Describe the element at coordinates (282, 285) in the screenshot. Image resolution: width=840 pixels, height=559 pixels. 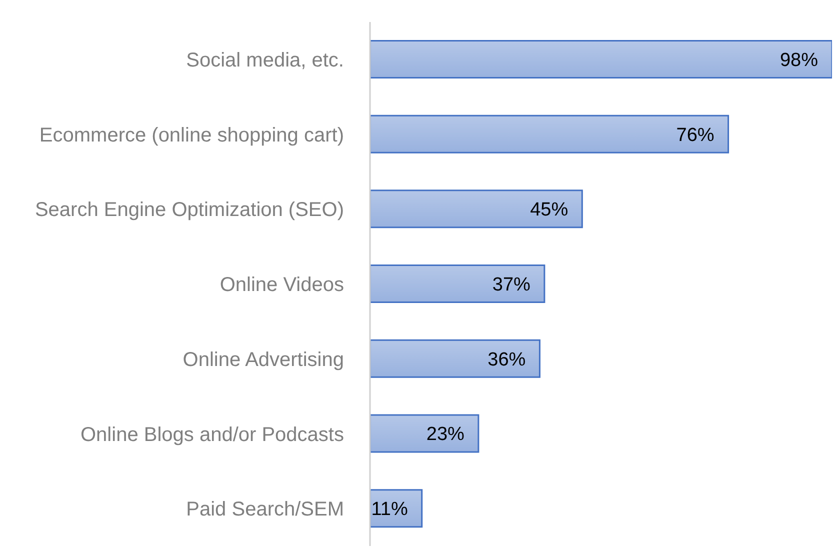
I see `y-tick-label: Online Videos` at that location.